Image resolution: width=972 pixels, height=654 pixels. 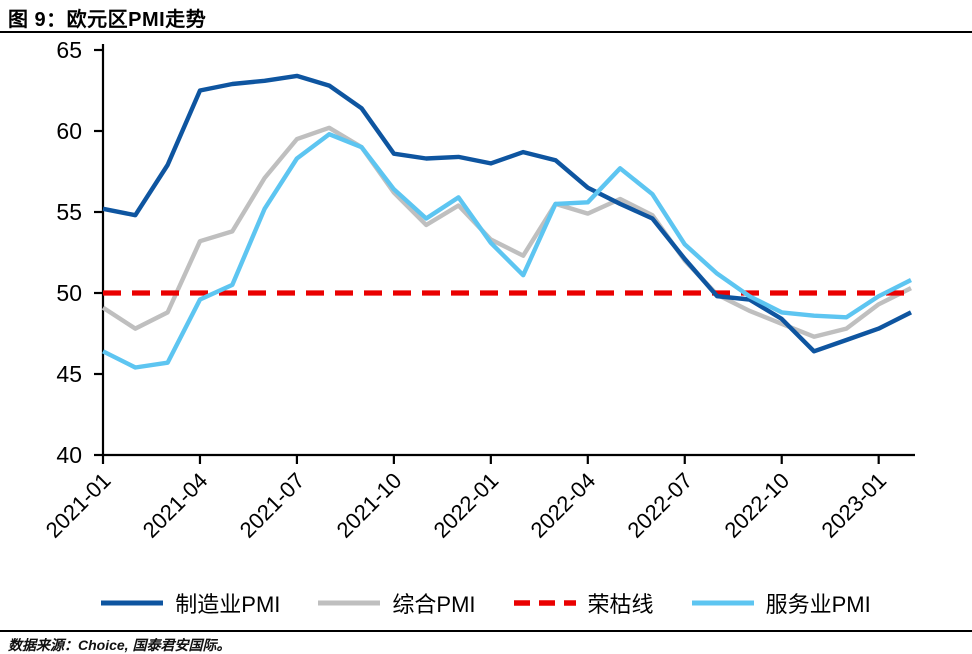 What do you see at coordinates (69, 50) in the screenshot?
I see `y-tick-label: 65` at bounding box center [69, 50].